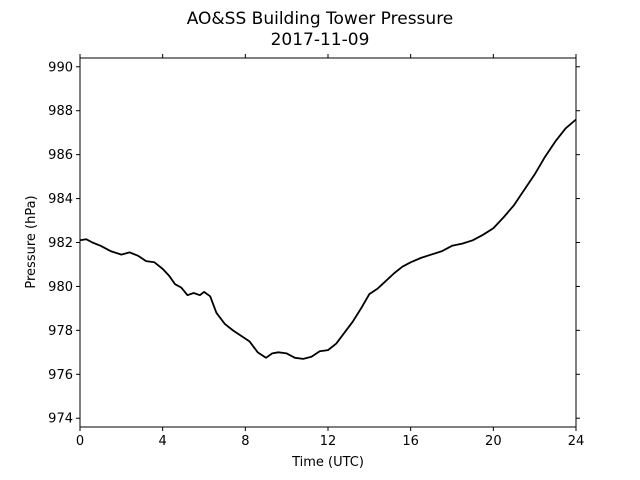  What do you see at coordinates (60, 331) in the screenshot?
I see `y-tick-label-978: 978` at bounding box center [60, 331].